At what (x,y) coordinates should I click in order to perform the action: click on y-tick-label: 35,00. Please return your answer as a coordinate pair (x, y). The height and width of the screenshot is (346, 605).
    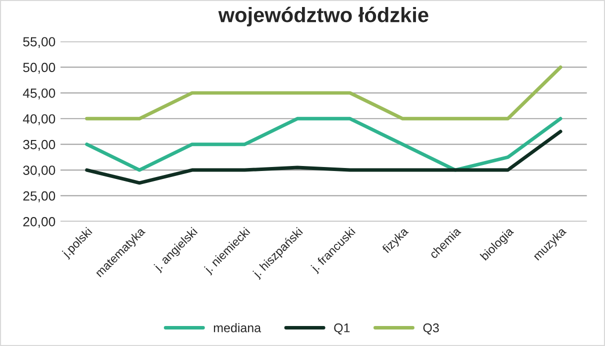
    Looking at the image, I should click on (39, 145).